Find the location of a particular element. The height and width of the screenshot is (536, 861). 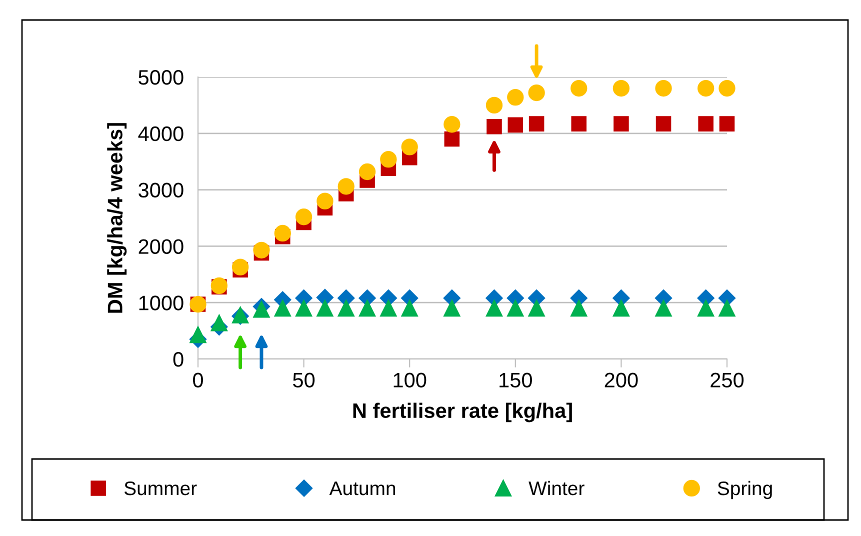

legend-label: Winter is located at coordinates (556, 488).